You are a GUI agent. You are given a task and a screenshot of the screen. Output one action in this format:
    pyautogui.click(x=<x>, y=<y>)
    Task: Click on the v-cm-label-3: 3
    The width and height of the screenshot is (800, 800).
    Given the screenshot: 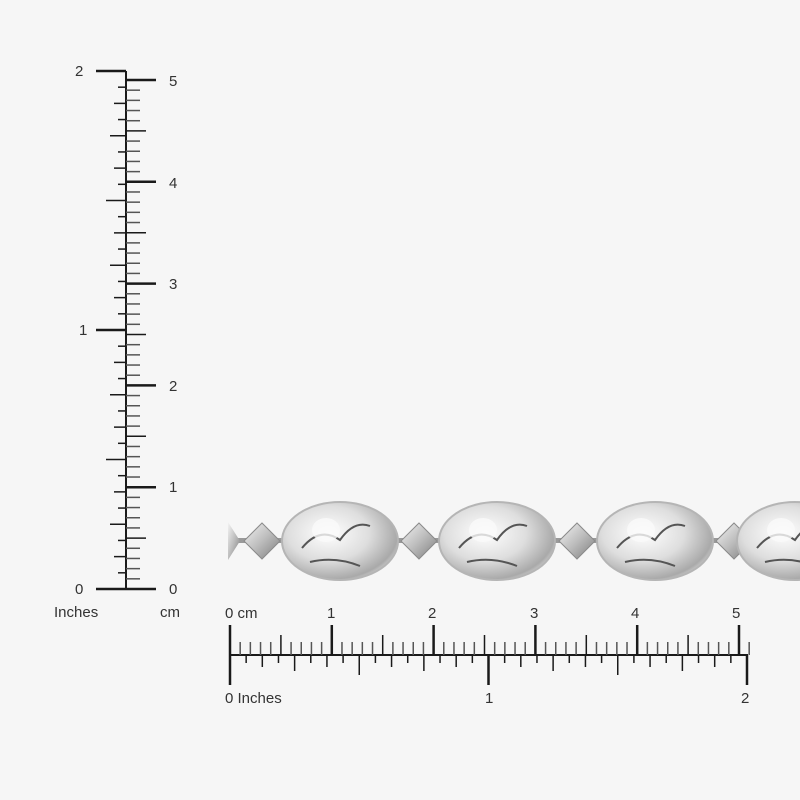 What is the action you would take?
    pyautogui.click(x=173, y=284)
    